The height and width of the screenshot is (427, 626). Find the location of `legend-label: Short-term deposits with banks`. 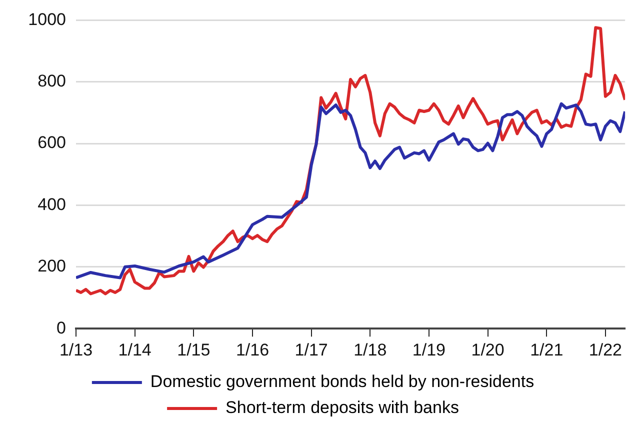

legend-label: Short-term deposits with banks is located at coordinates (342, 408).